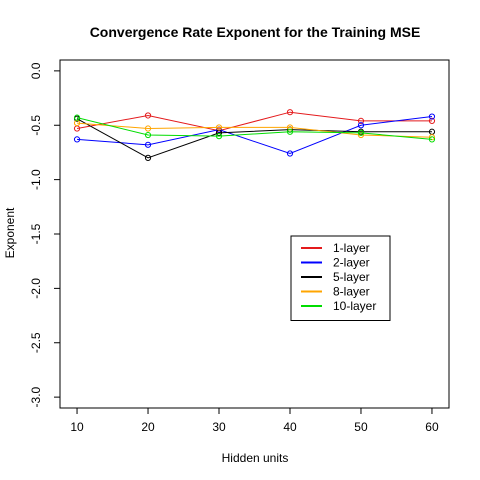 The image size is (480, 480). I want to click on series-layer, so click(254, 135).